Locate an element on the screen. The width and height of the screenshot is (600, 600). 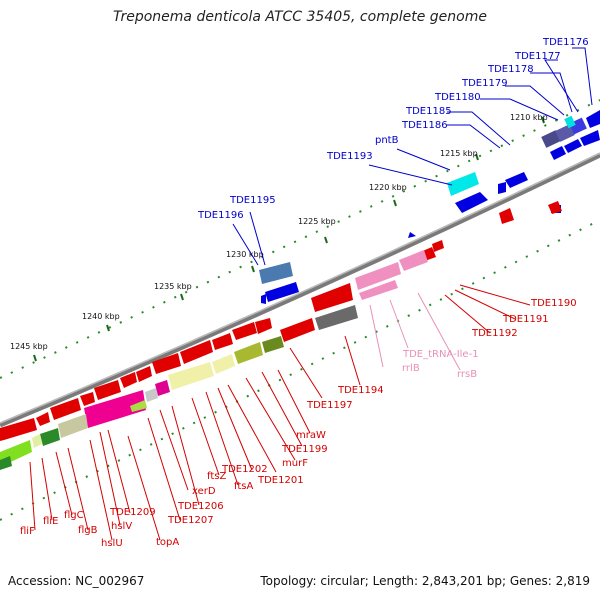
gene-label-tde1192: TDE1192 is located at coordinates (494, 333).